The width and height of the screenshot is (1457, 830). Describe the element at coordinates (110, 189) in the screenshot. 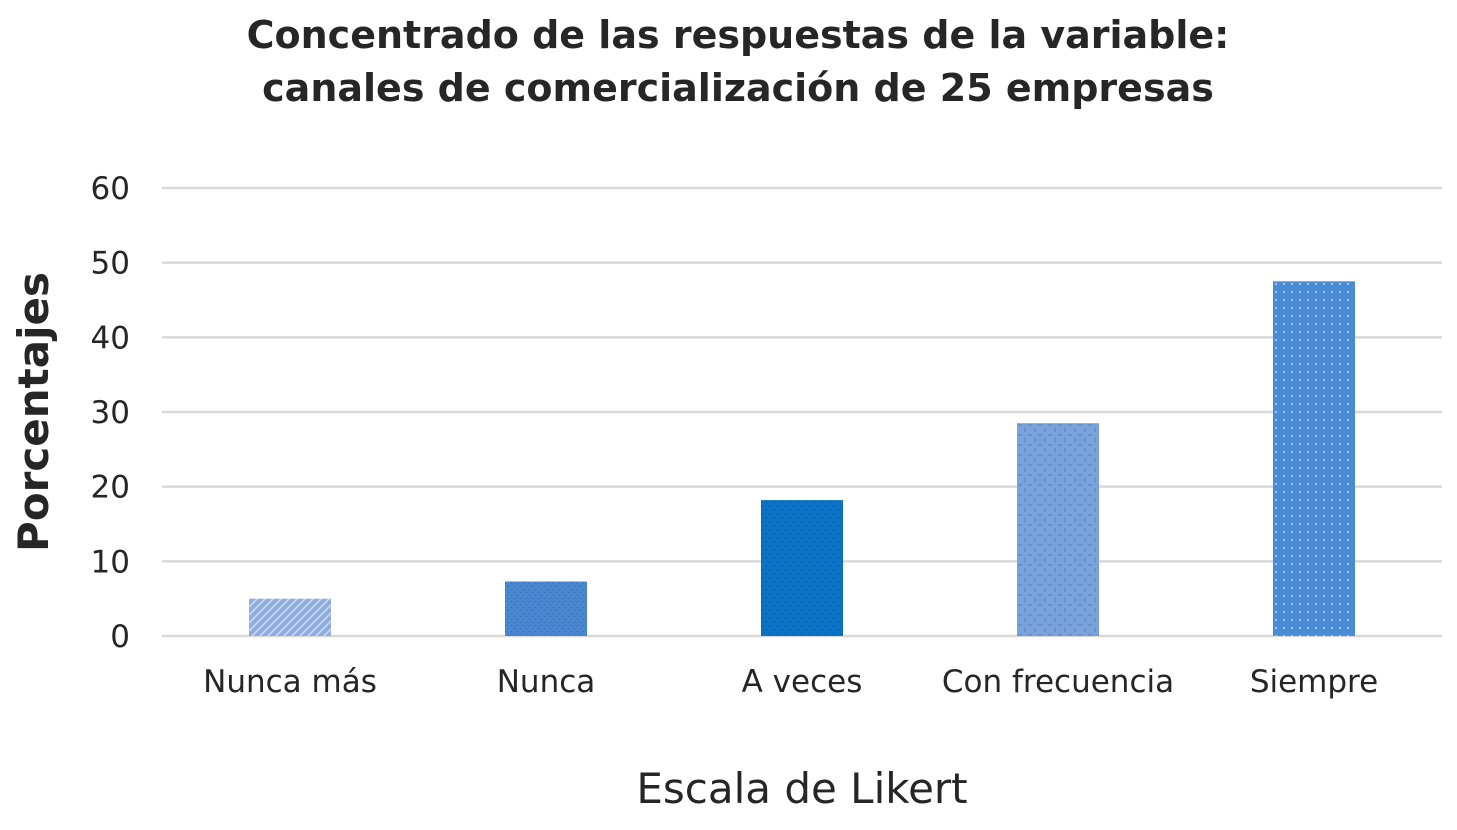

I see `y-tick-label: 60` at that location.